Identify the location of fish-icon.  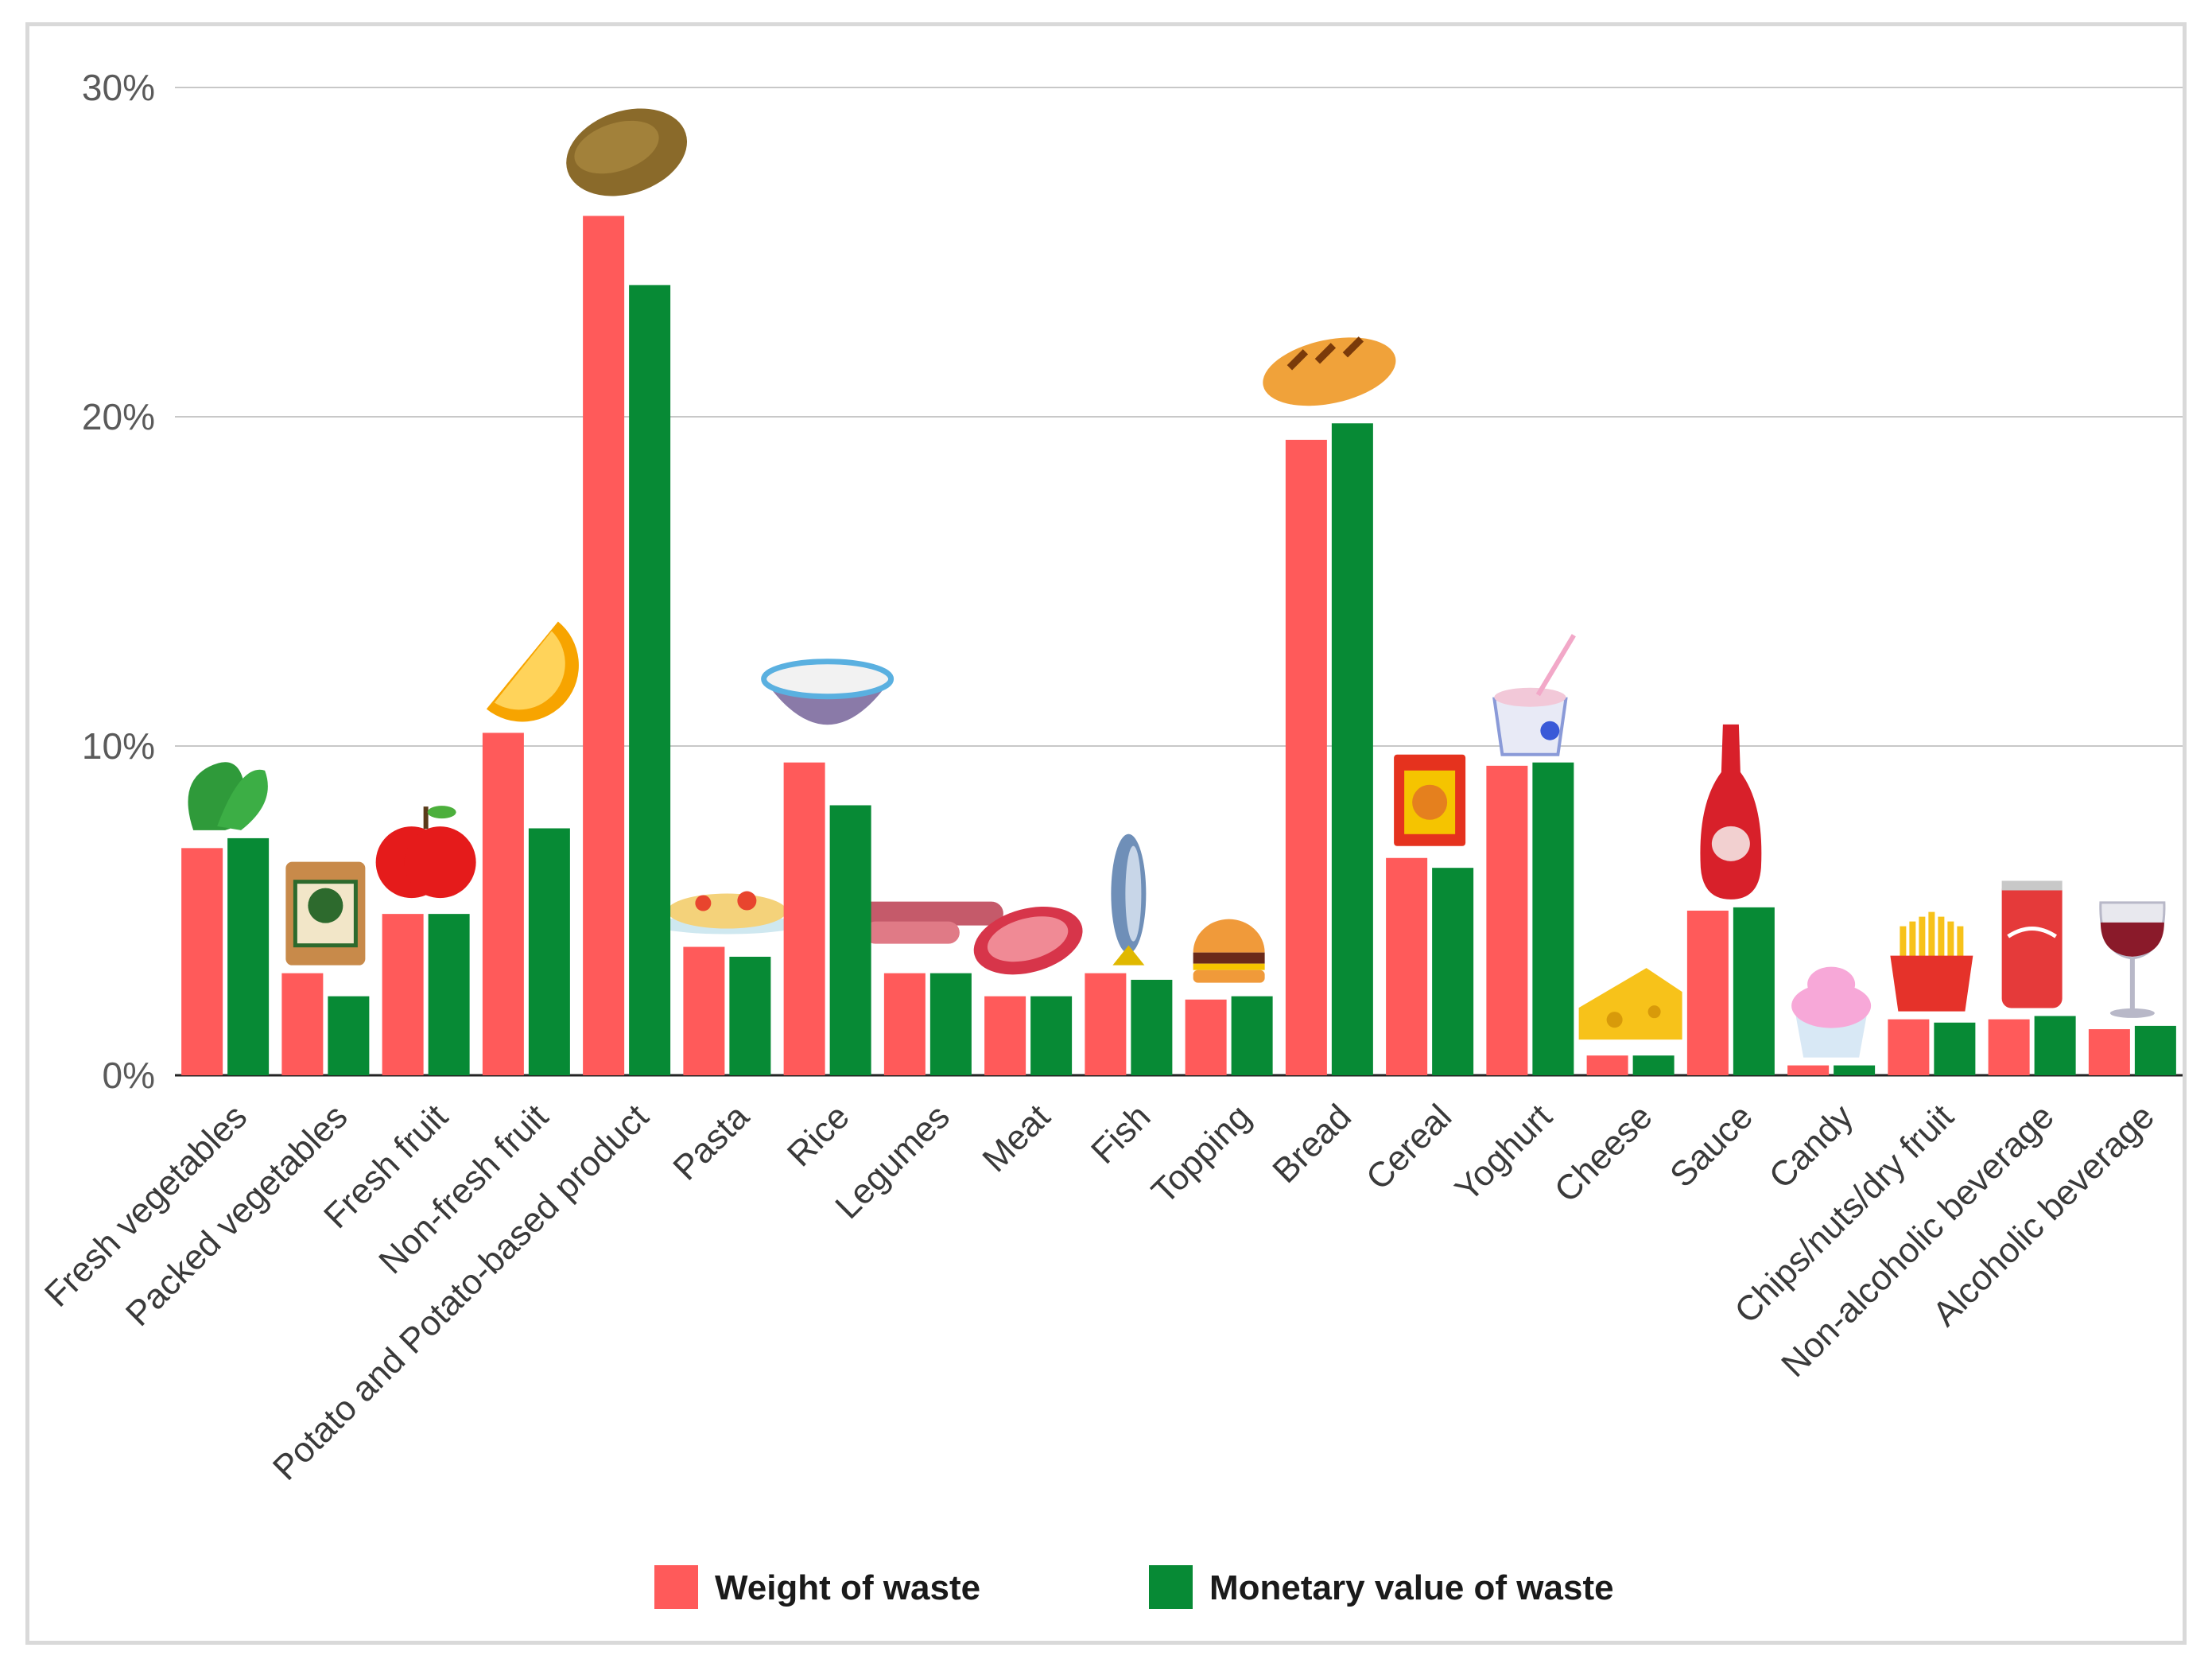
(1129, 900).